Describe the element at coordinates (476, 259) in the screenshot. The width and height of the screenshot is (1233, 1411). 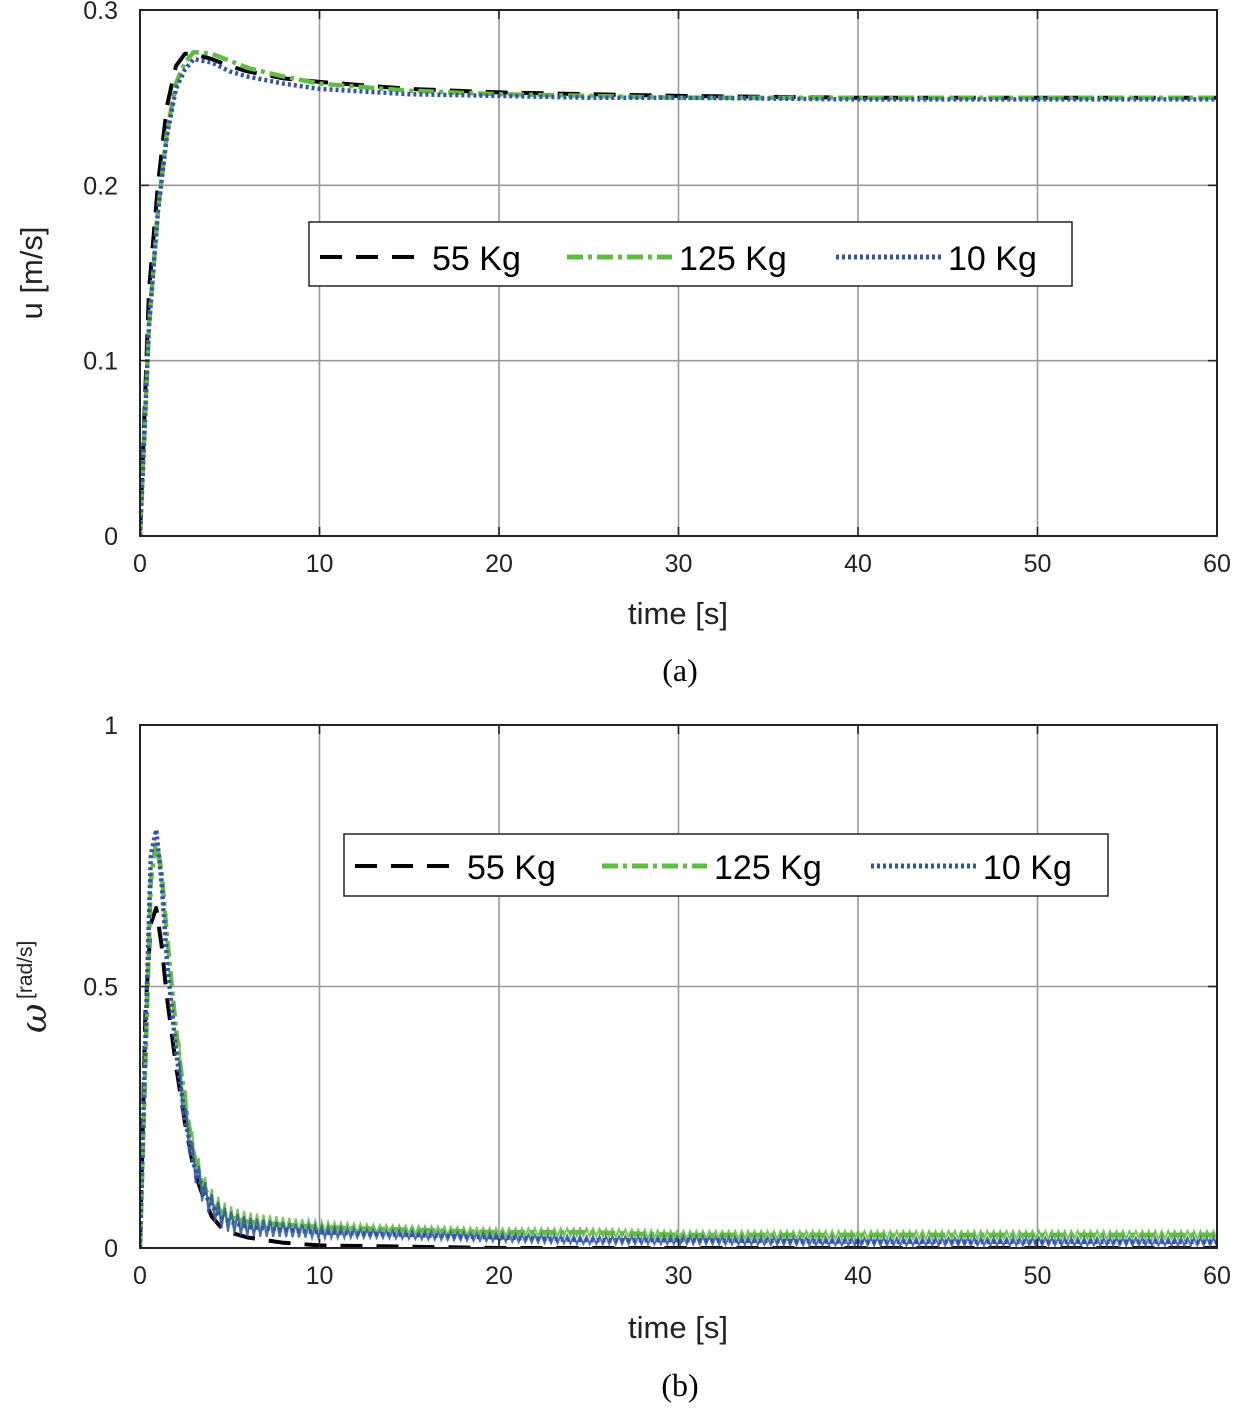
I see `legend-label-55kg-a: 55 Kg` at that location.